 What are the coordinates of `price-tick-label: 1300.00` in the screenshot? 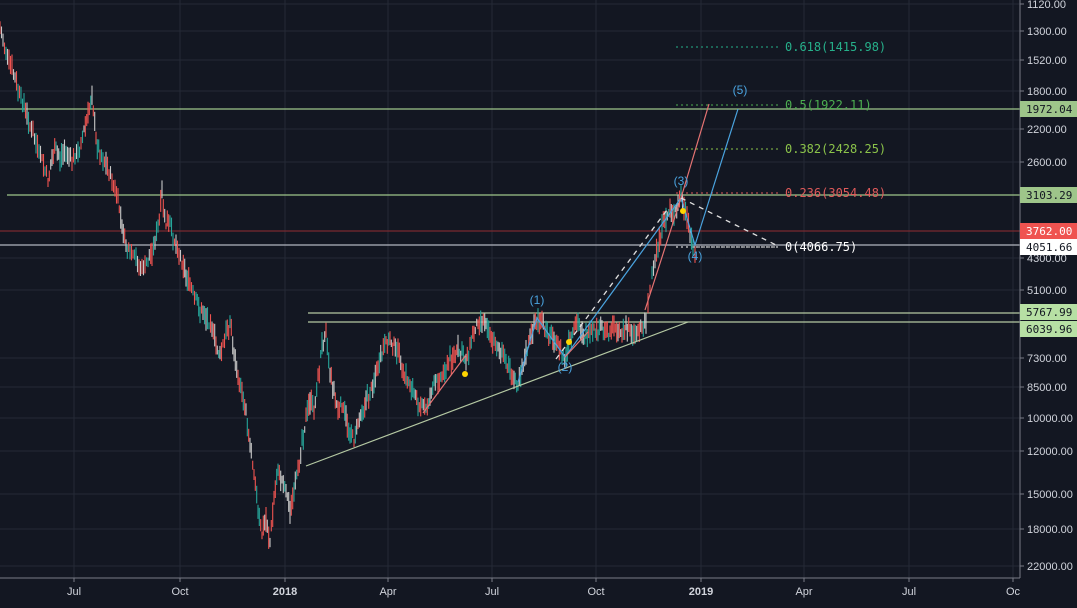 It's located at (1047, 32).